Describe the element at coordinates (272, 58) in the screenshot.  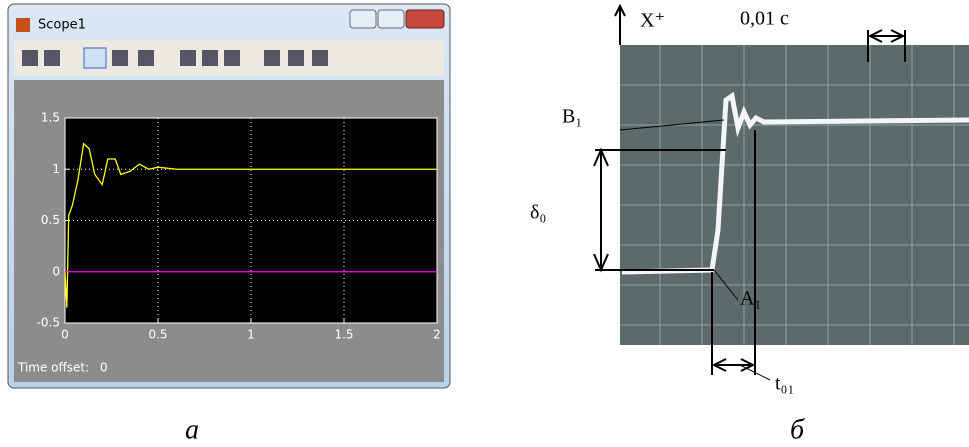
I see `float-icon` at that location.